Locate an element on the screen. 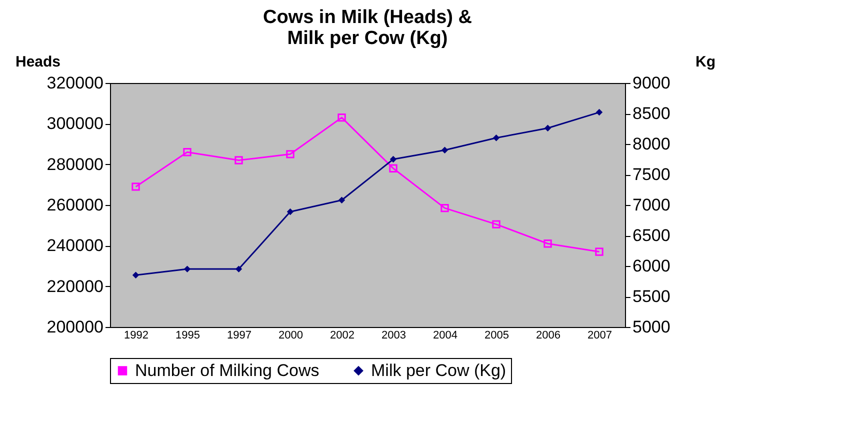 This screenshot has width=855, height=445. legend-label: Milk per Cow (Kg) is located at coordinates (438, 370).